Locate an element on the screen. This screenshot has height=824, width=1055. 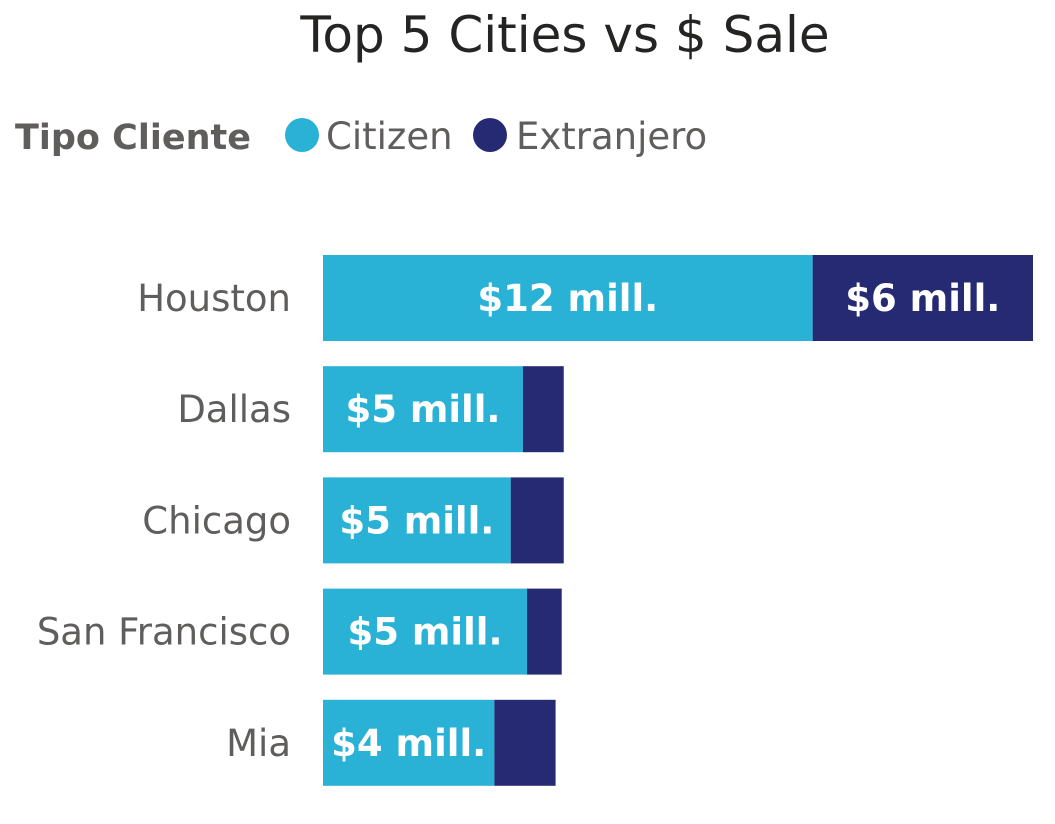
data-label: $4 mill. is located at coordinates (408, 743).